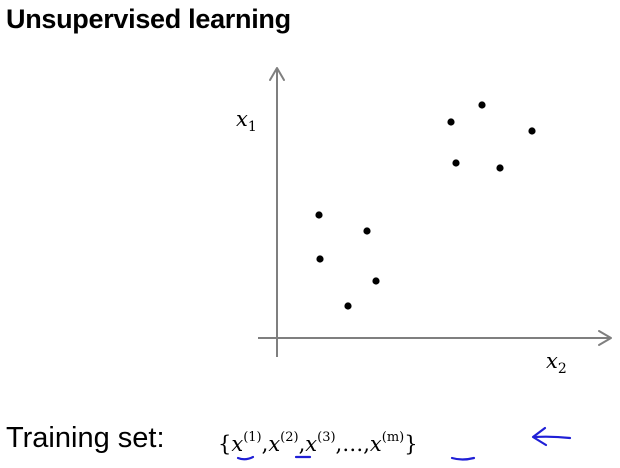  I want to click on training-item: x(m), so click(387, 443).